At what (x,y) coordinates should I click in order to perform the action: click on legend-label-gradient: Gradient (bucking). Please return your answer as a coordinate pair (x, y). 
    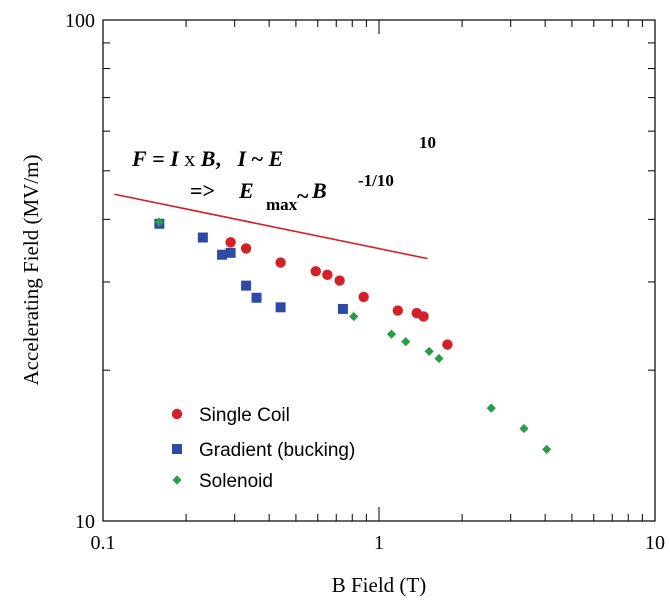
    Looking at the image, I should click on (277, 450).